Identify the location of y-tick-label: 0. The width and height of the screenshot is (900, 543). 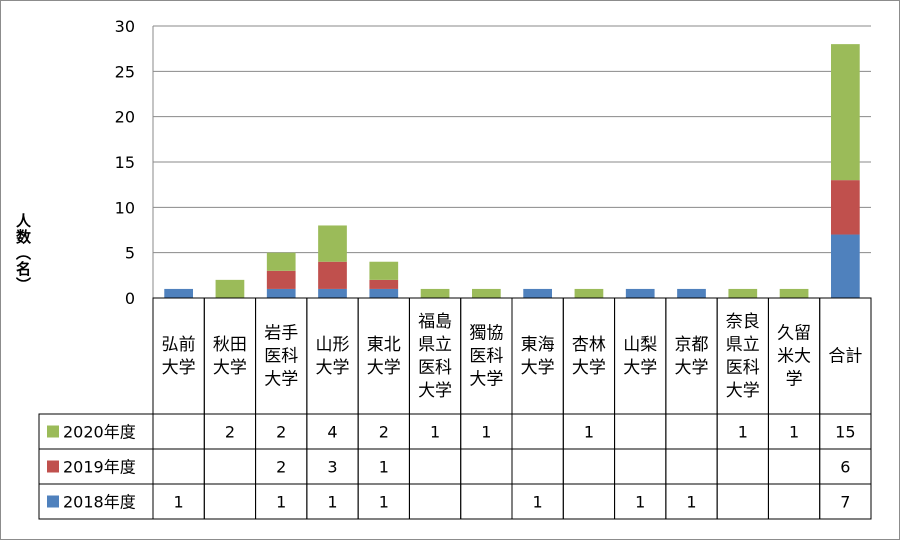
(130, 298).